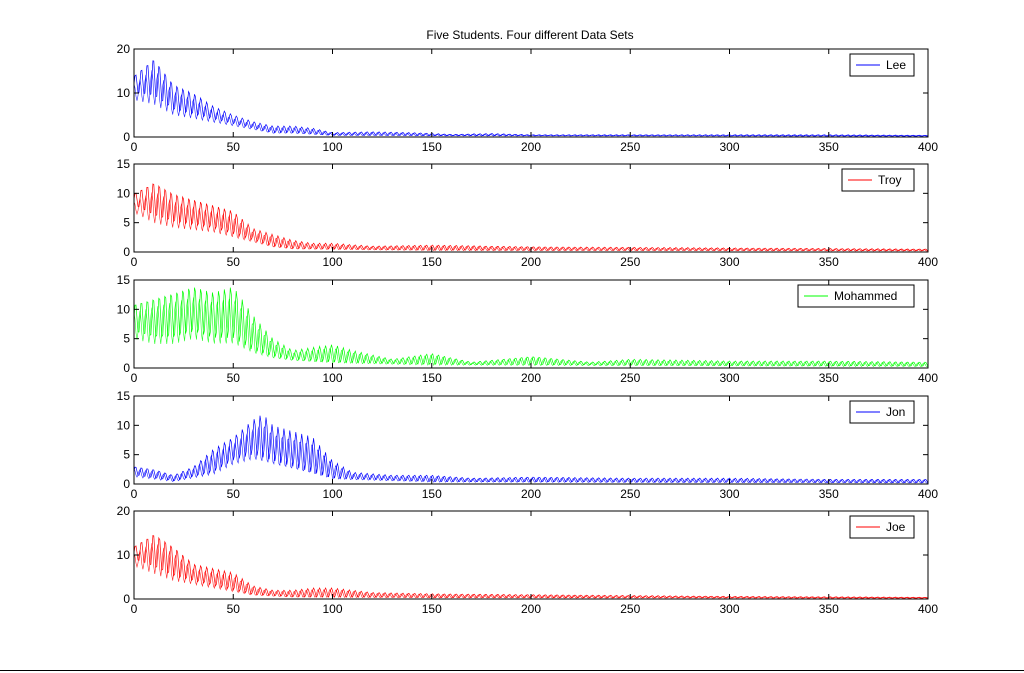 Image resolution: width=1024 pixels, height=673 pixels. I want to click on legend-label: Joe, so click(896, 527).